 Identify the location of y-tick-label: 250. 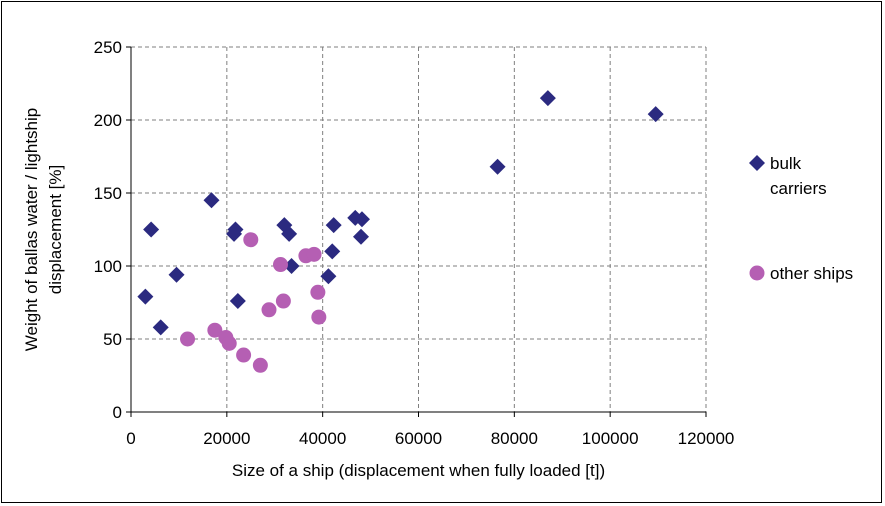
(108, 47).